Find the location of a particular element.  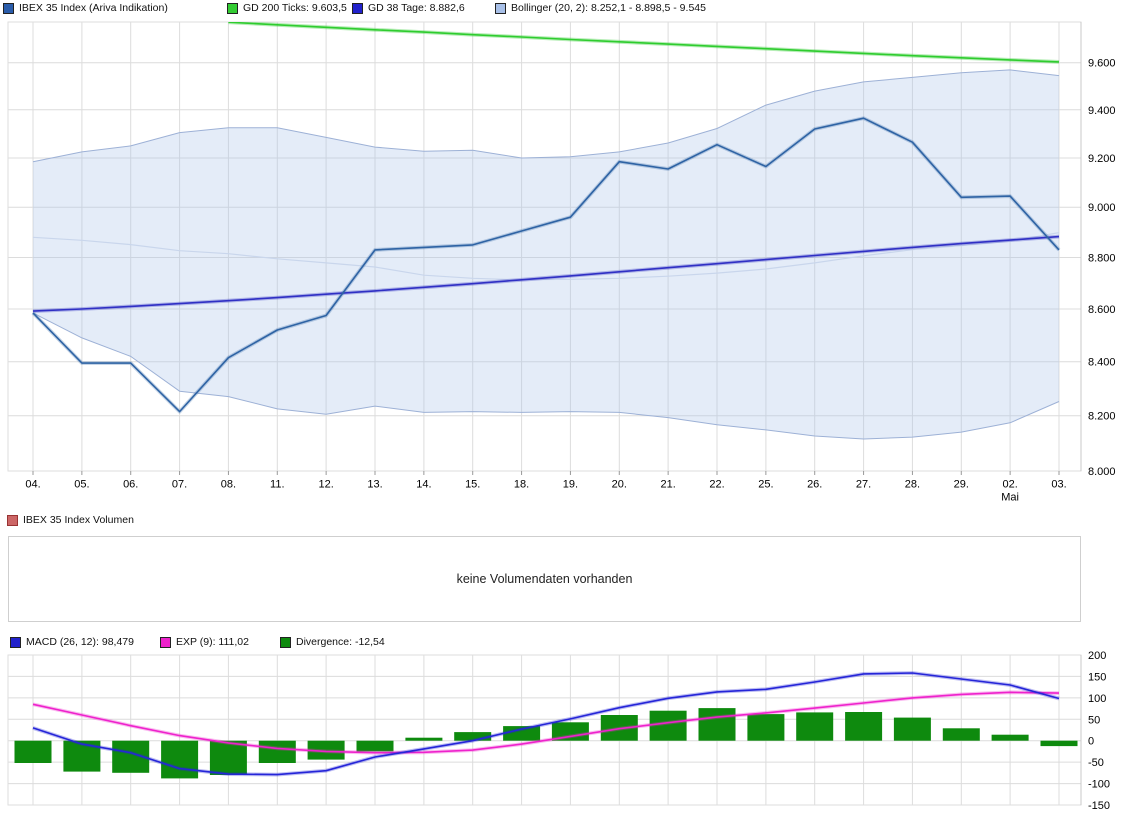

axis-tick-label: 28. is located at coordinates (912, 485).